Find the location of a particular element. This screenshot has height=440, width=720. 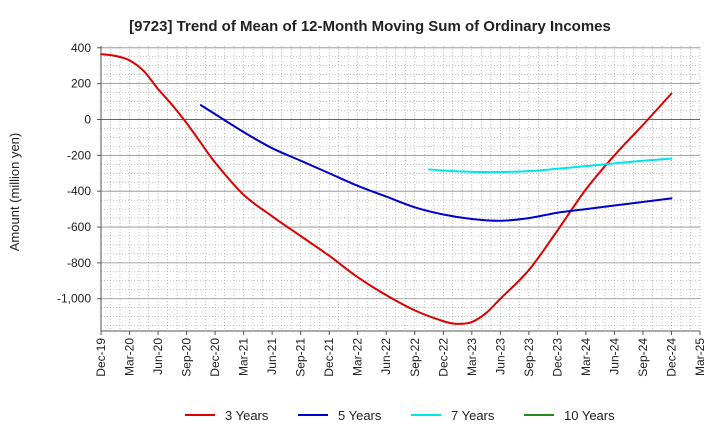

x-tick-label: Jun-20 is located at coordinates (158, 356).